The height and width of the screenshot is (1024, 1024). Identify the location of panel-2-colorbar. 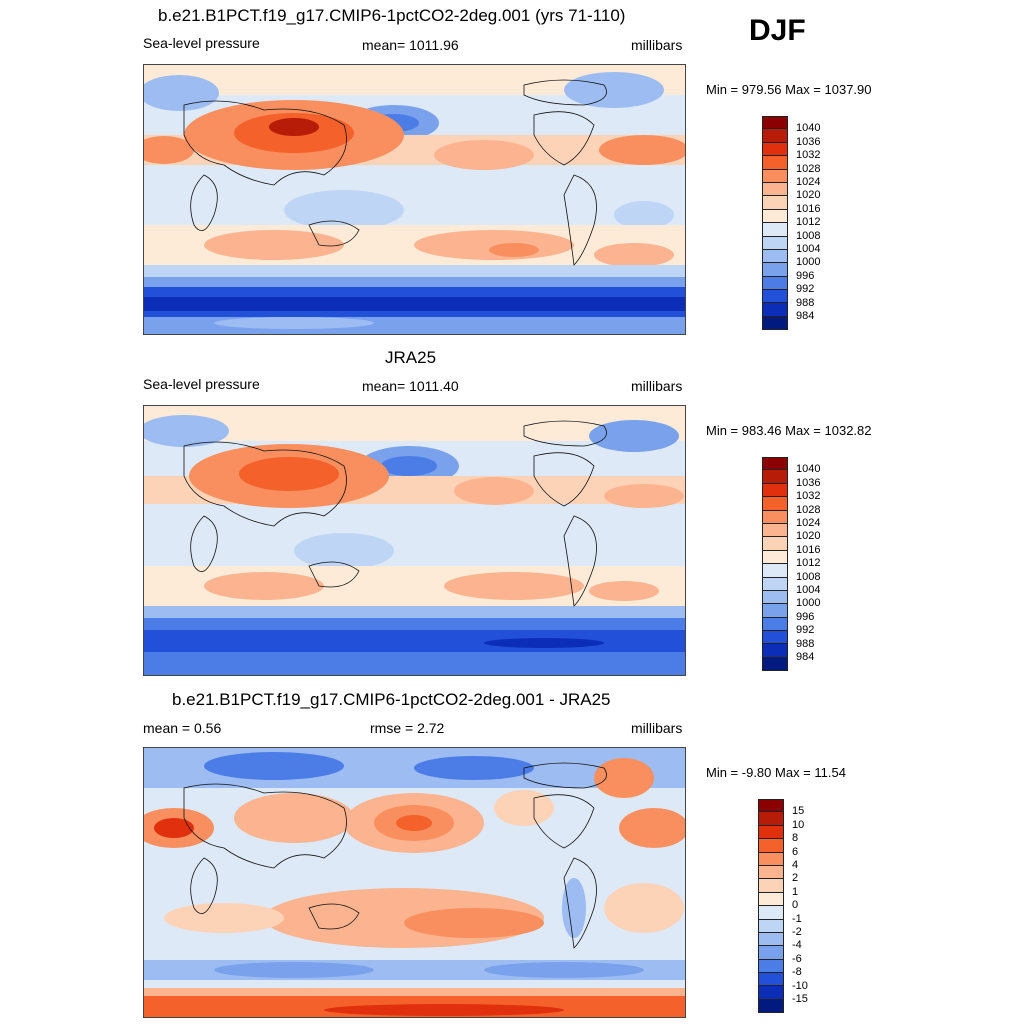
(775, 564).